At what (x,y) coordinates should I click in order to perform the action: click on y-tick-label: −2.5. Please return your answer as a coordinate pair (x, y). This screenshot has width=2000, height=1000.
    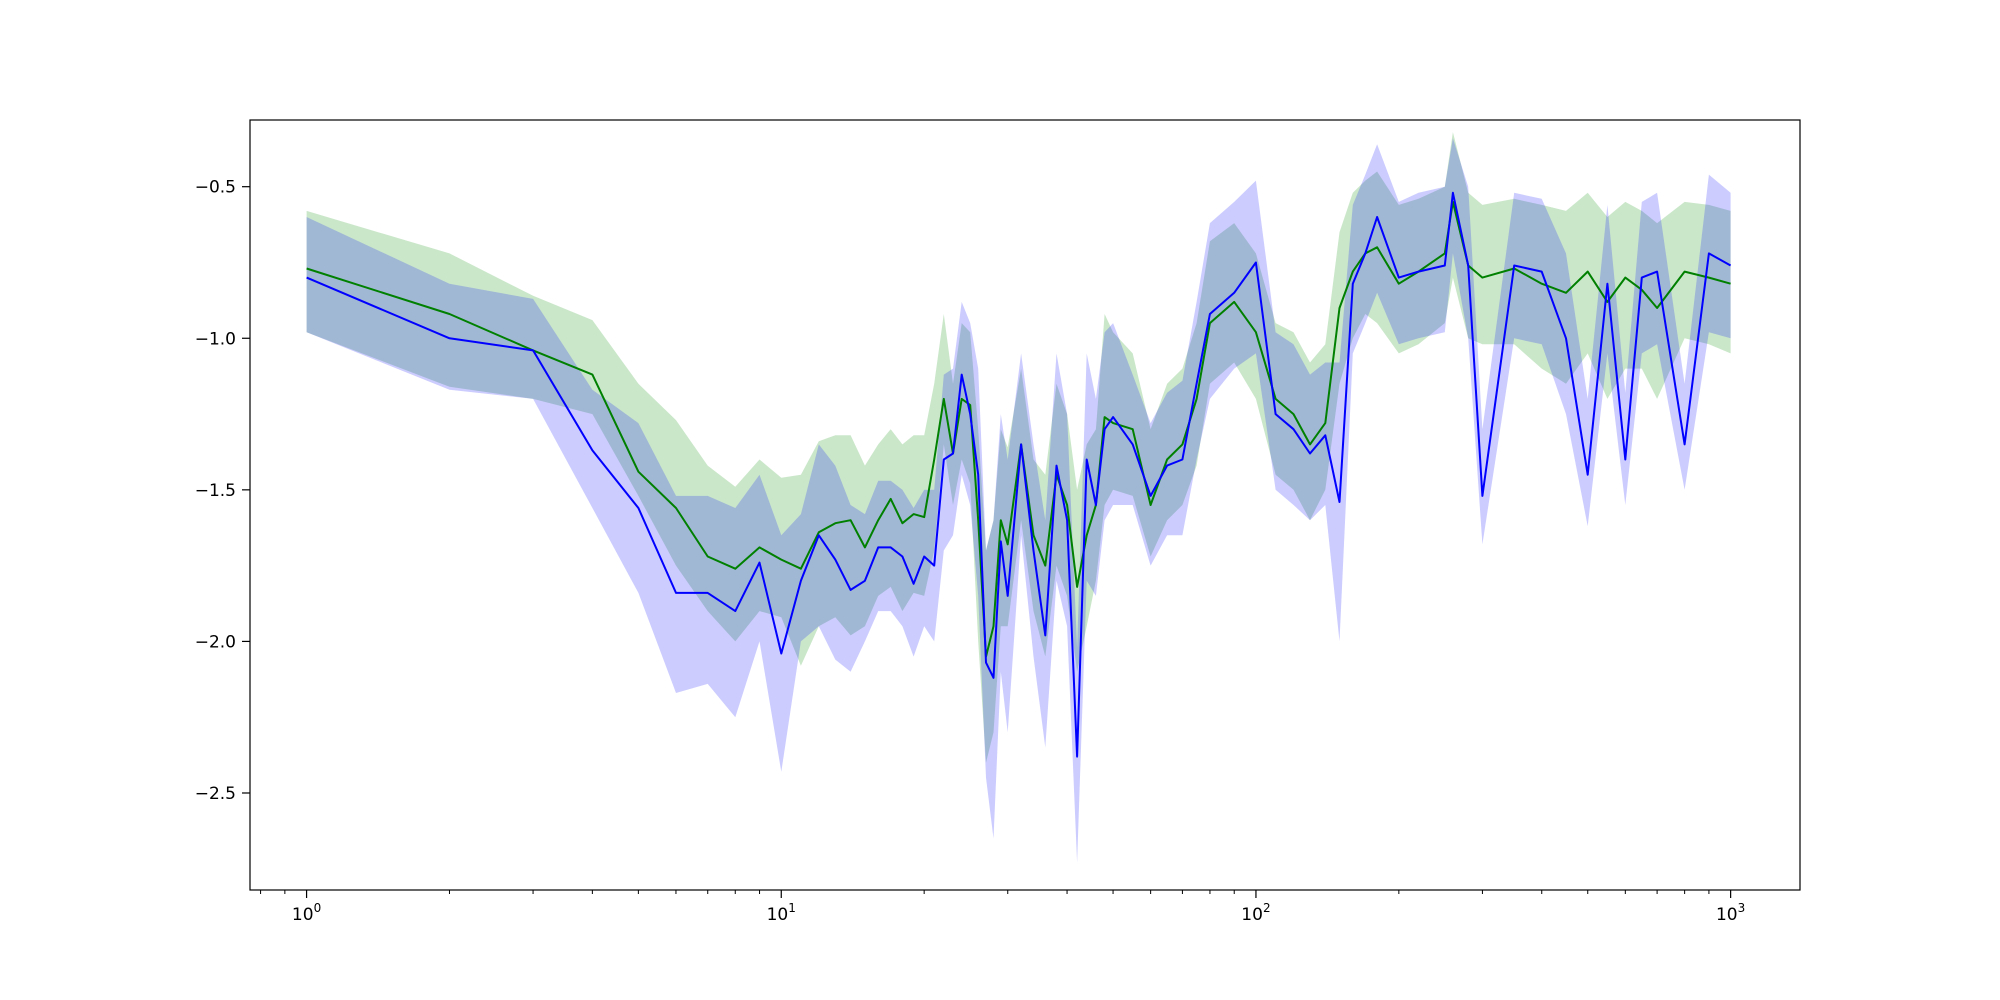
    Looking at the image, I should click on (215, 794).